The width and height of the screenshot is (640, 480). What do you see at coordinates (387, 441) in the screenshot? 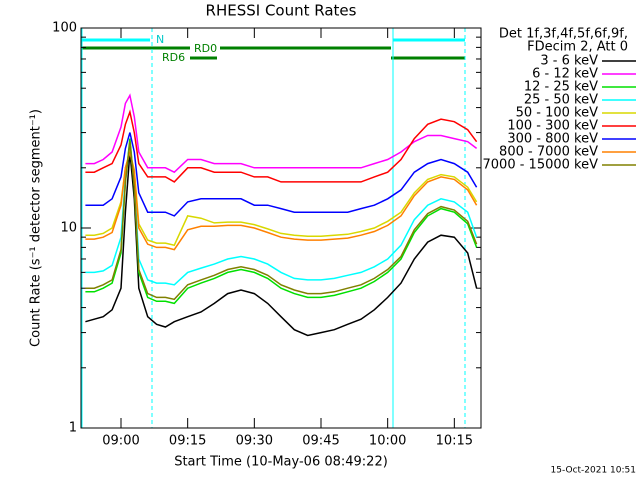
I see `x-tick-label: 10:00` at bounding box center [387, 441].